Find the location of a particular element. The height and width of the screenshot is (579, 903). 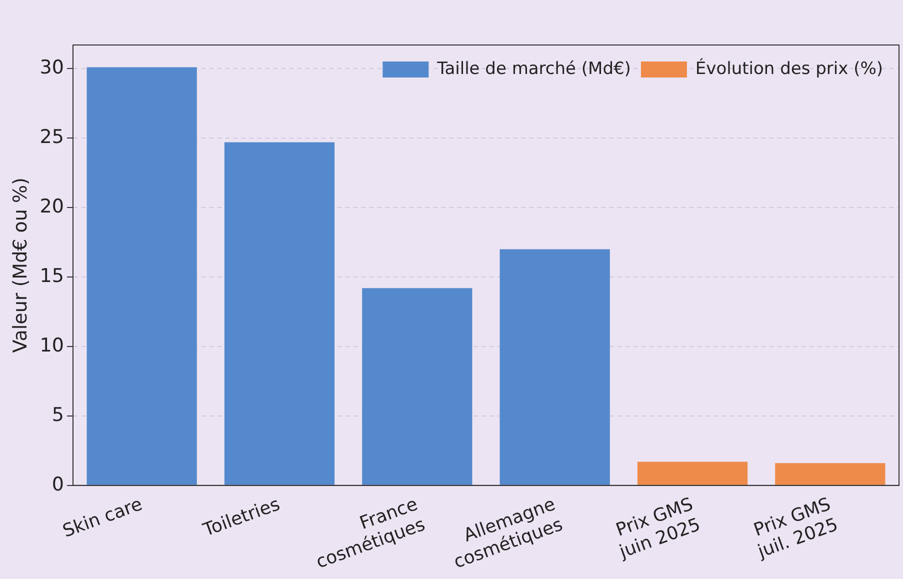

y-tick-label: 10 is located at coordinates (52, 345).